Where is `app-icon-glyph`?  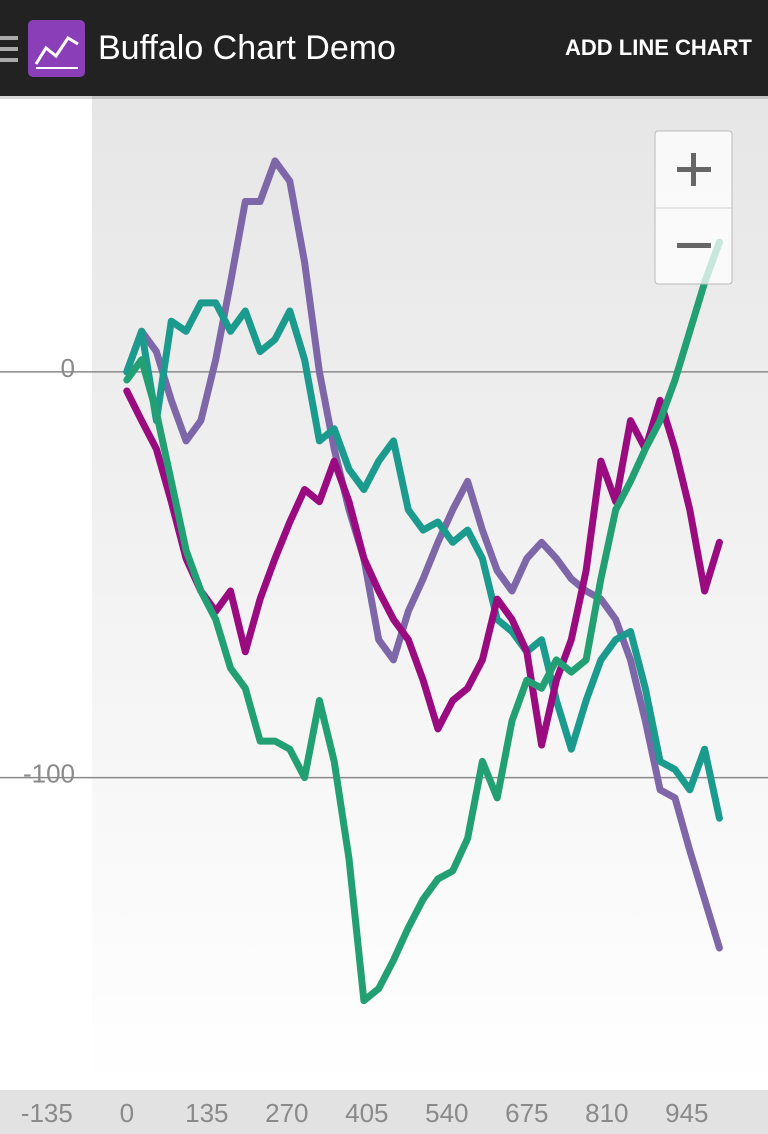 app-icon-glyph is located at coordinates (56, 50).